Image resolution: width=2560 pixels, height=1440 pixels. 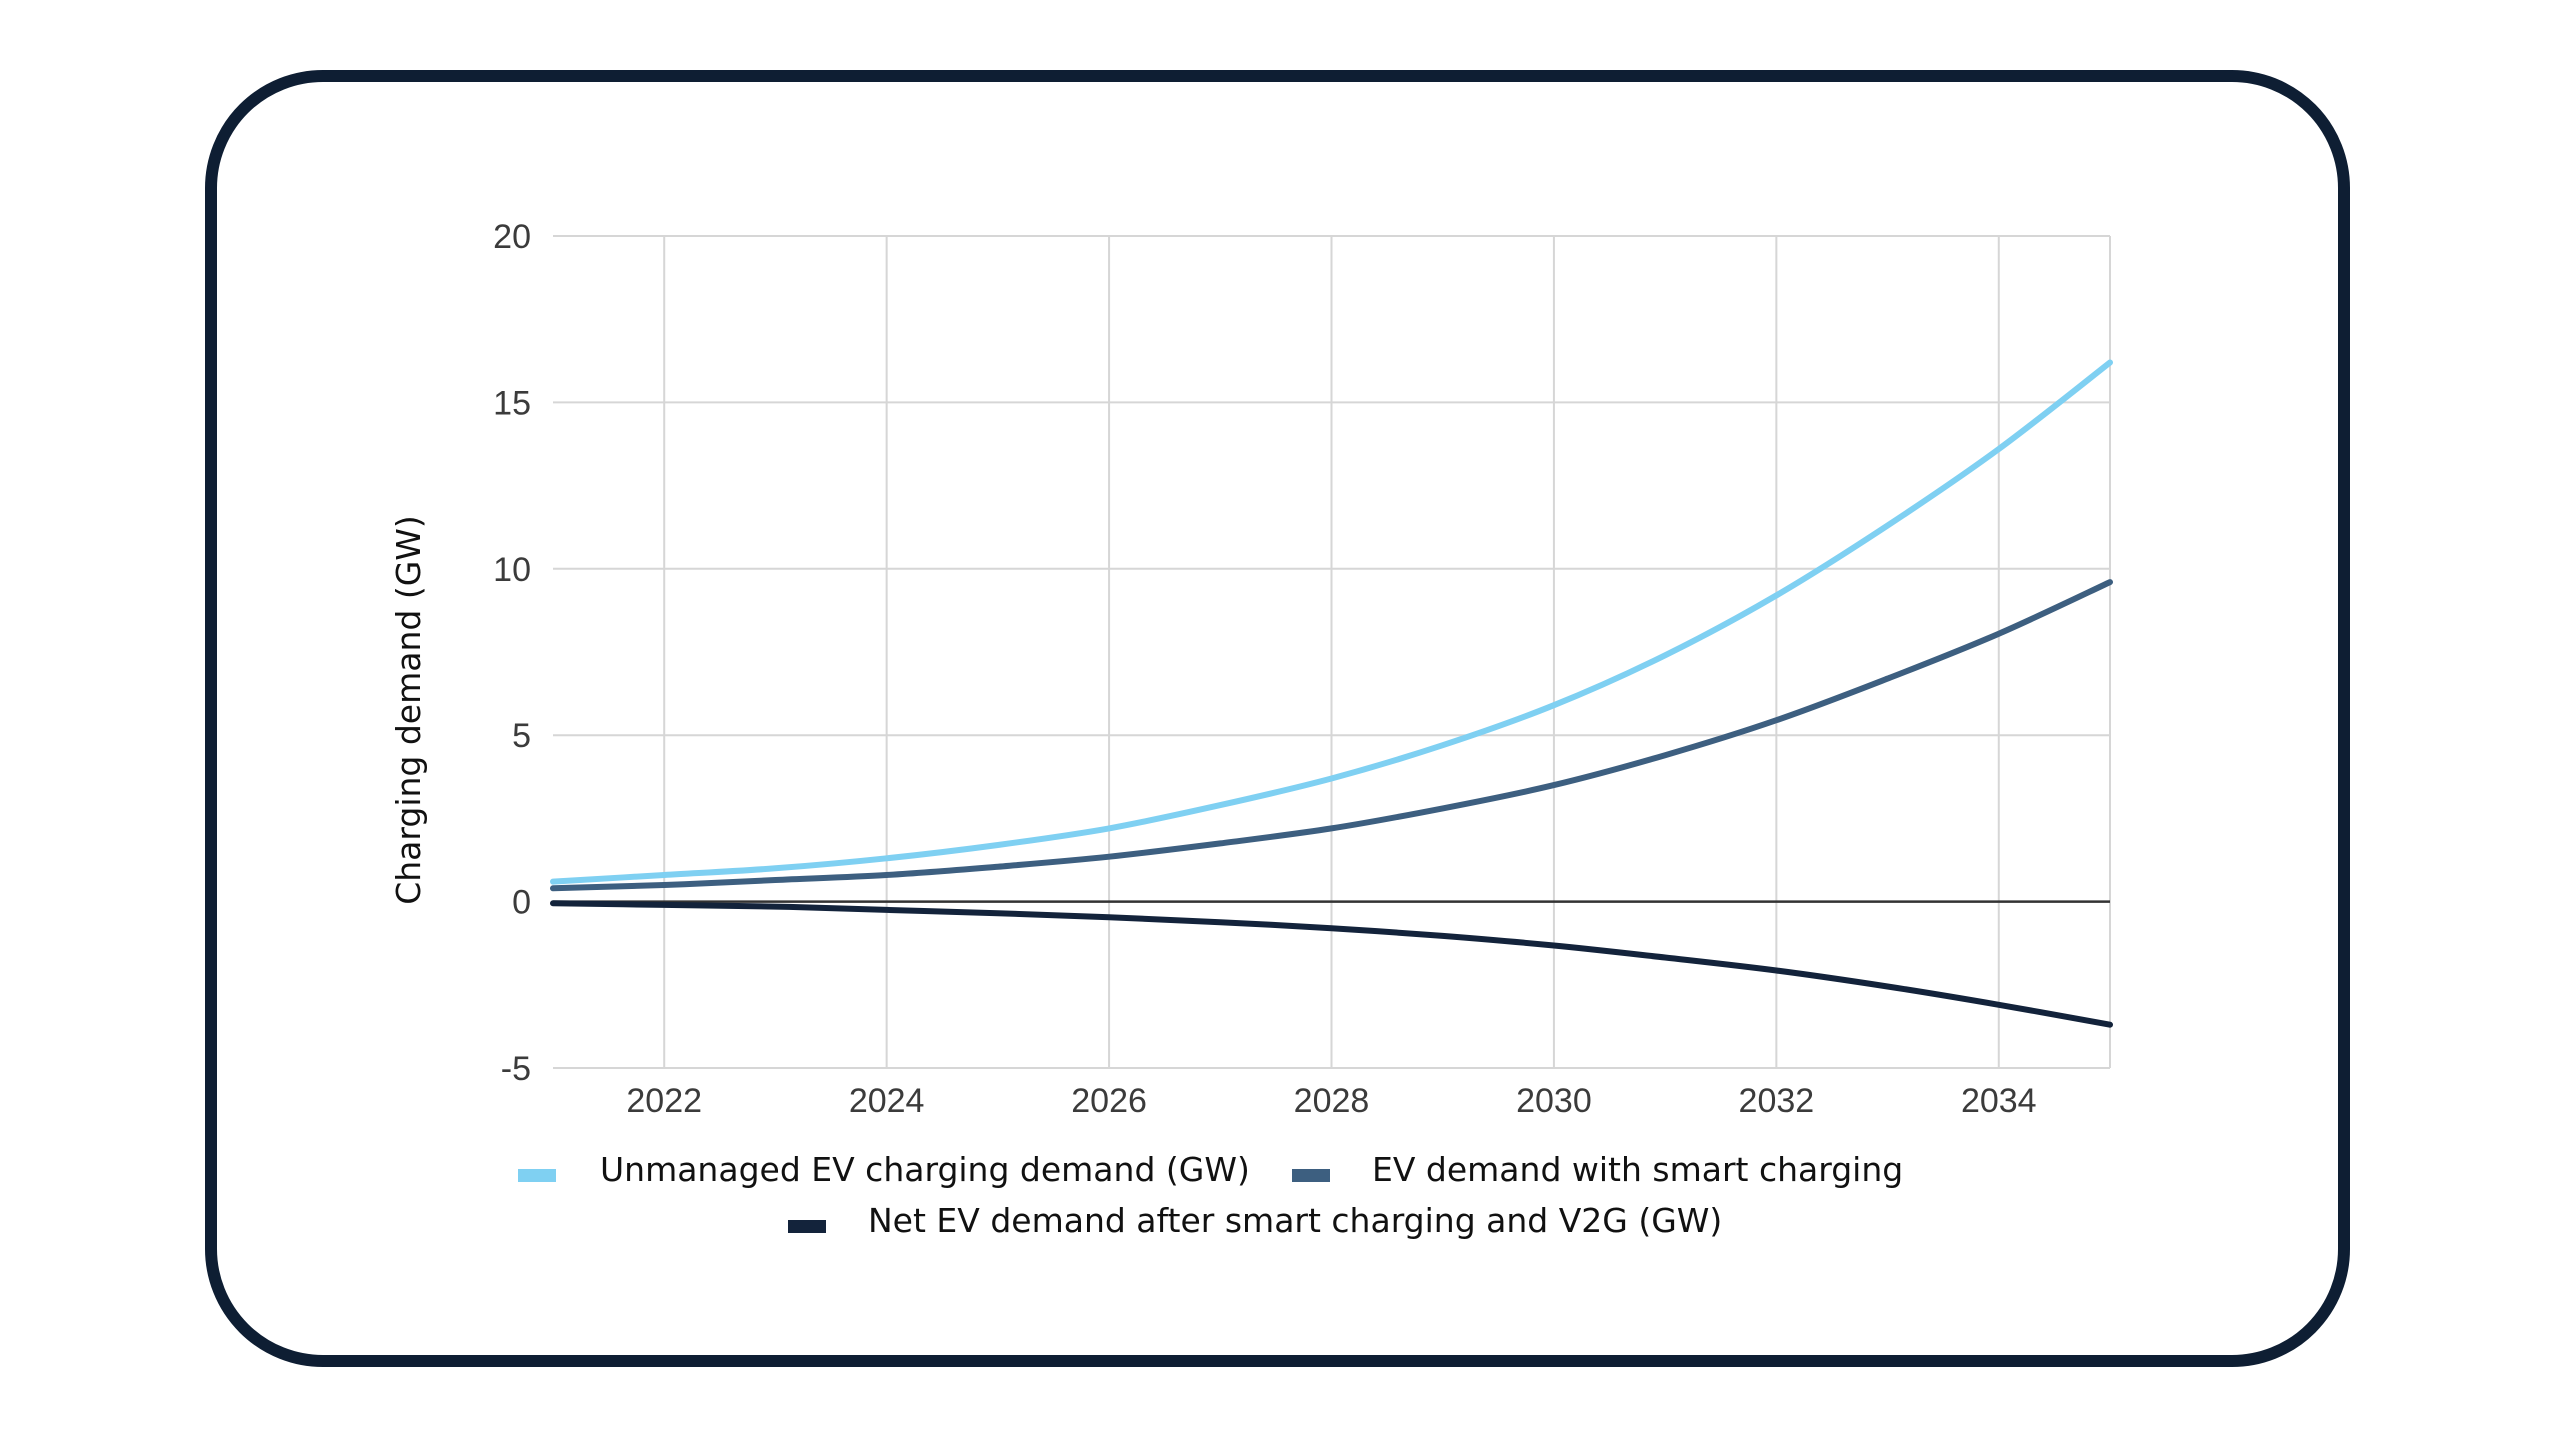 What do you see at coordinates (521, 736) in the screenshot?
I see `y-tick-label: 5` at bounding box center [521, 736].